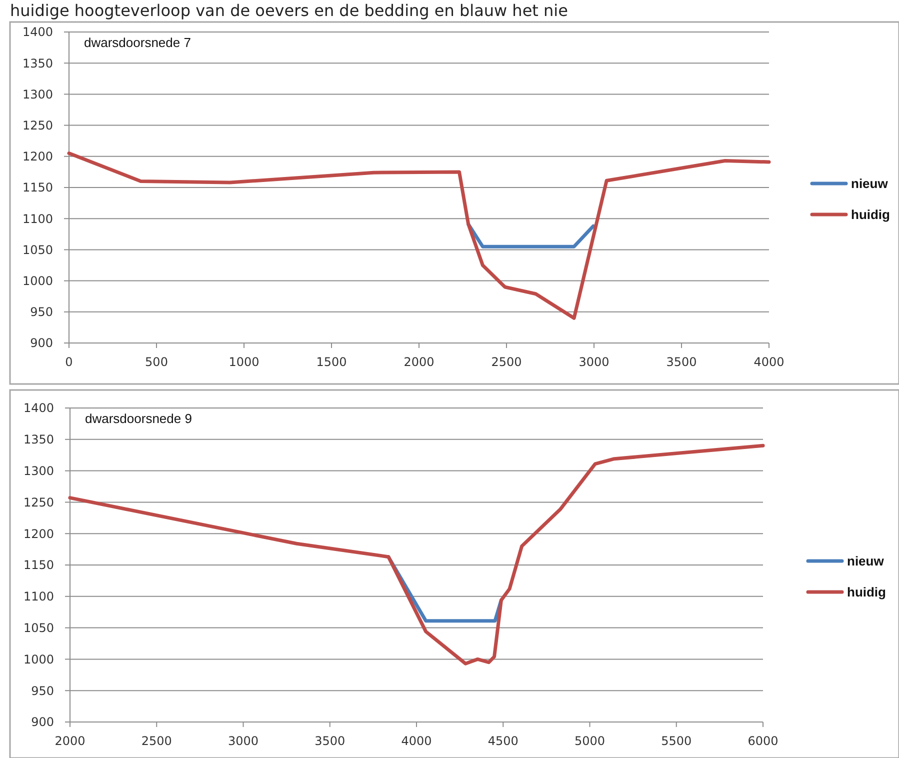  I want to click on x-tick-label: 5500, so click(676, 741).